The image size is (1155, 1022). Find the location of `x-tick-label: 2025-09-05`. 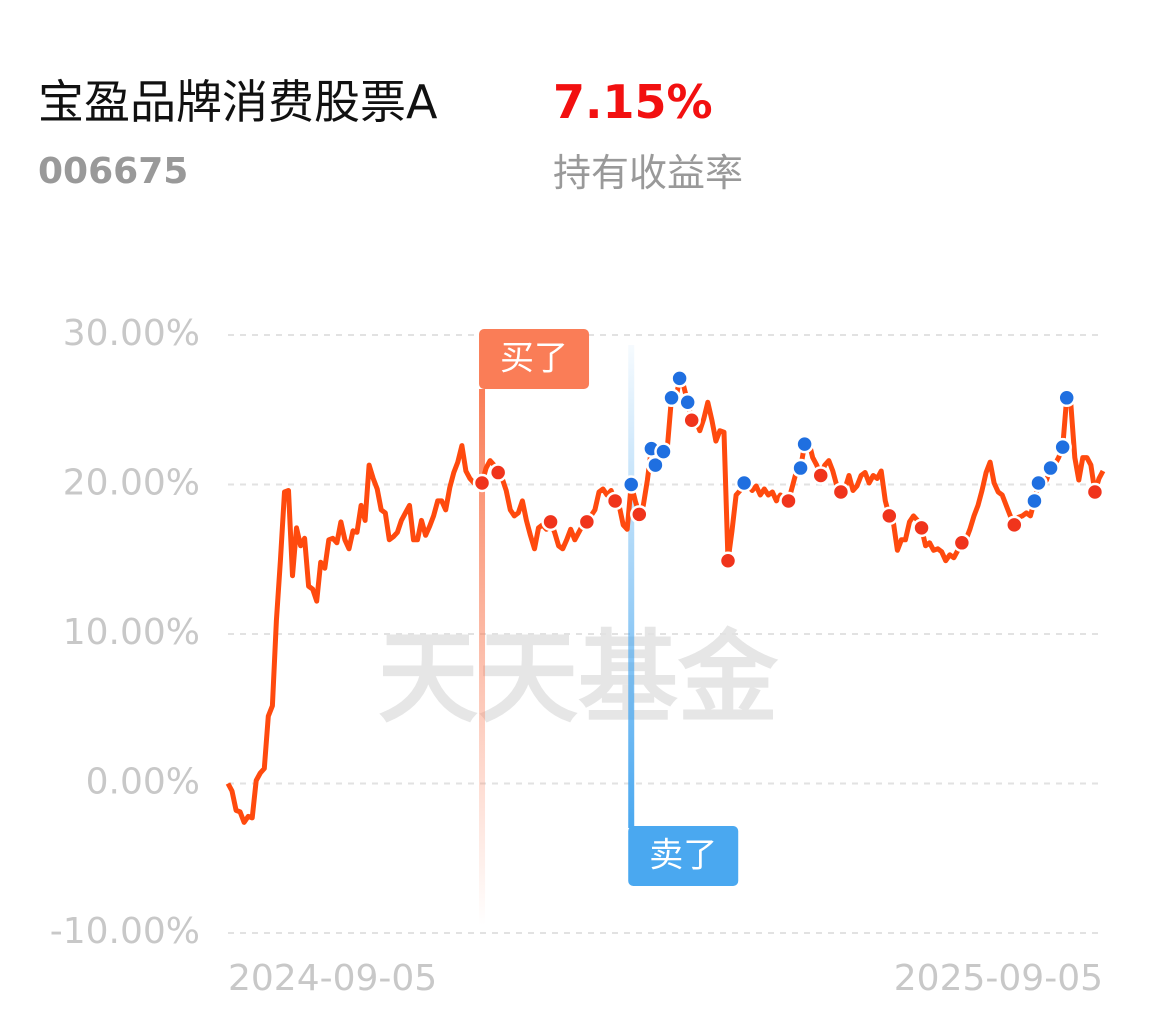

x-tick-label: 2025-09-05 is located at coordinates (998, 978).